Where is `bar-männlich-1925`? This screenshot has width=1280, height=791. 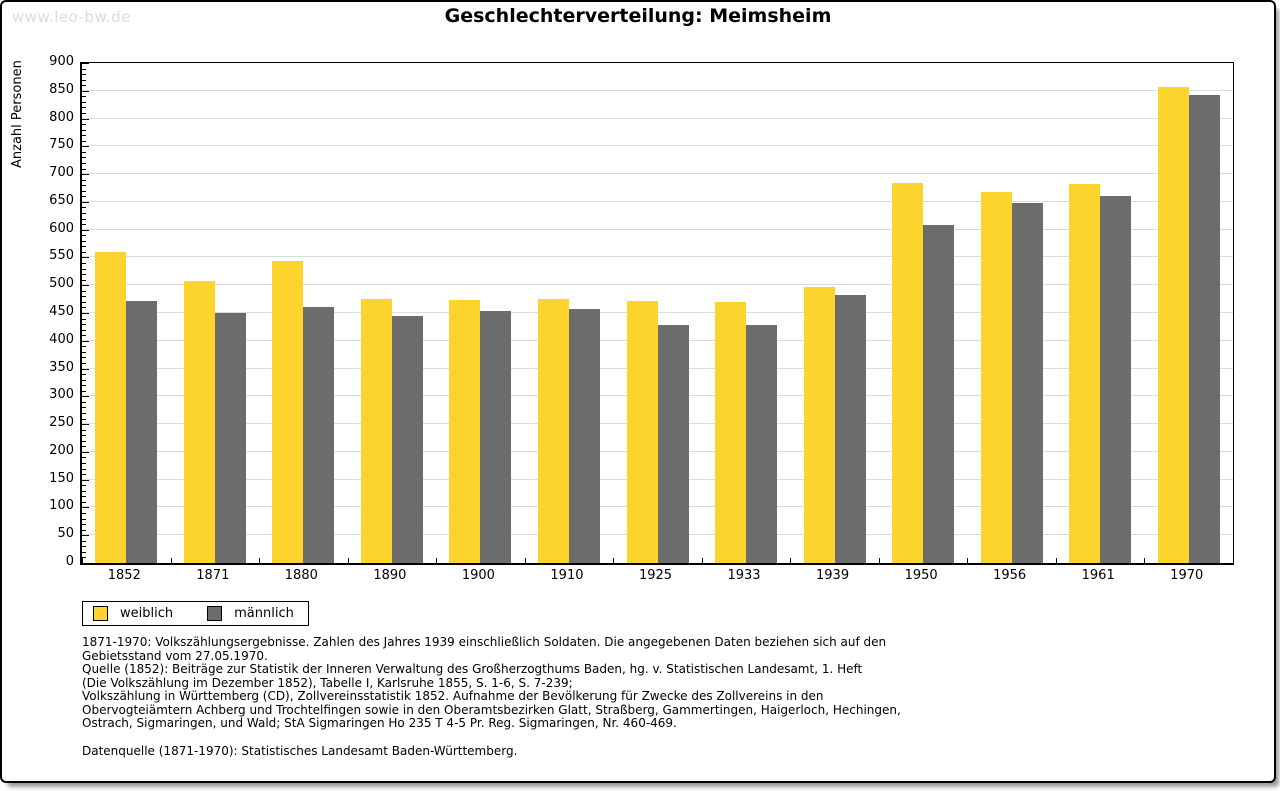 bar-männlich-1925 is located at coordinates (673, 444).